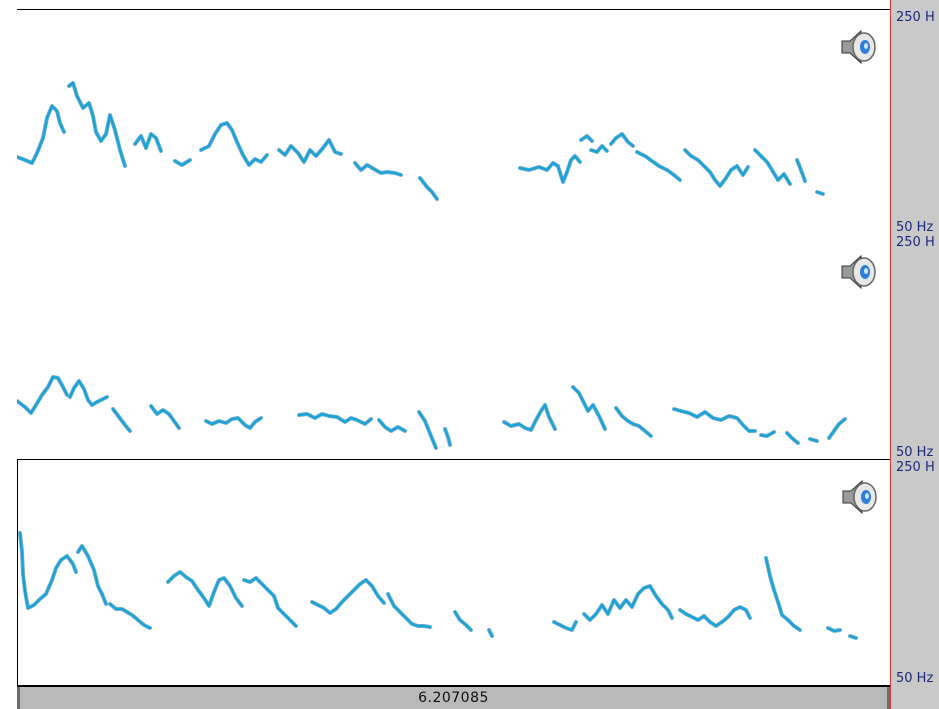 The image size is (939, 709). I want to click on hz-top-label-3: 250 H, so click(915, 467).